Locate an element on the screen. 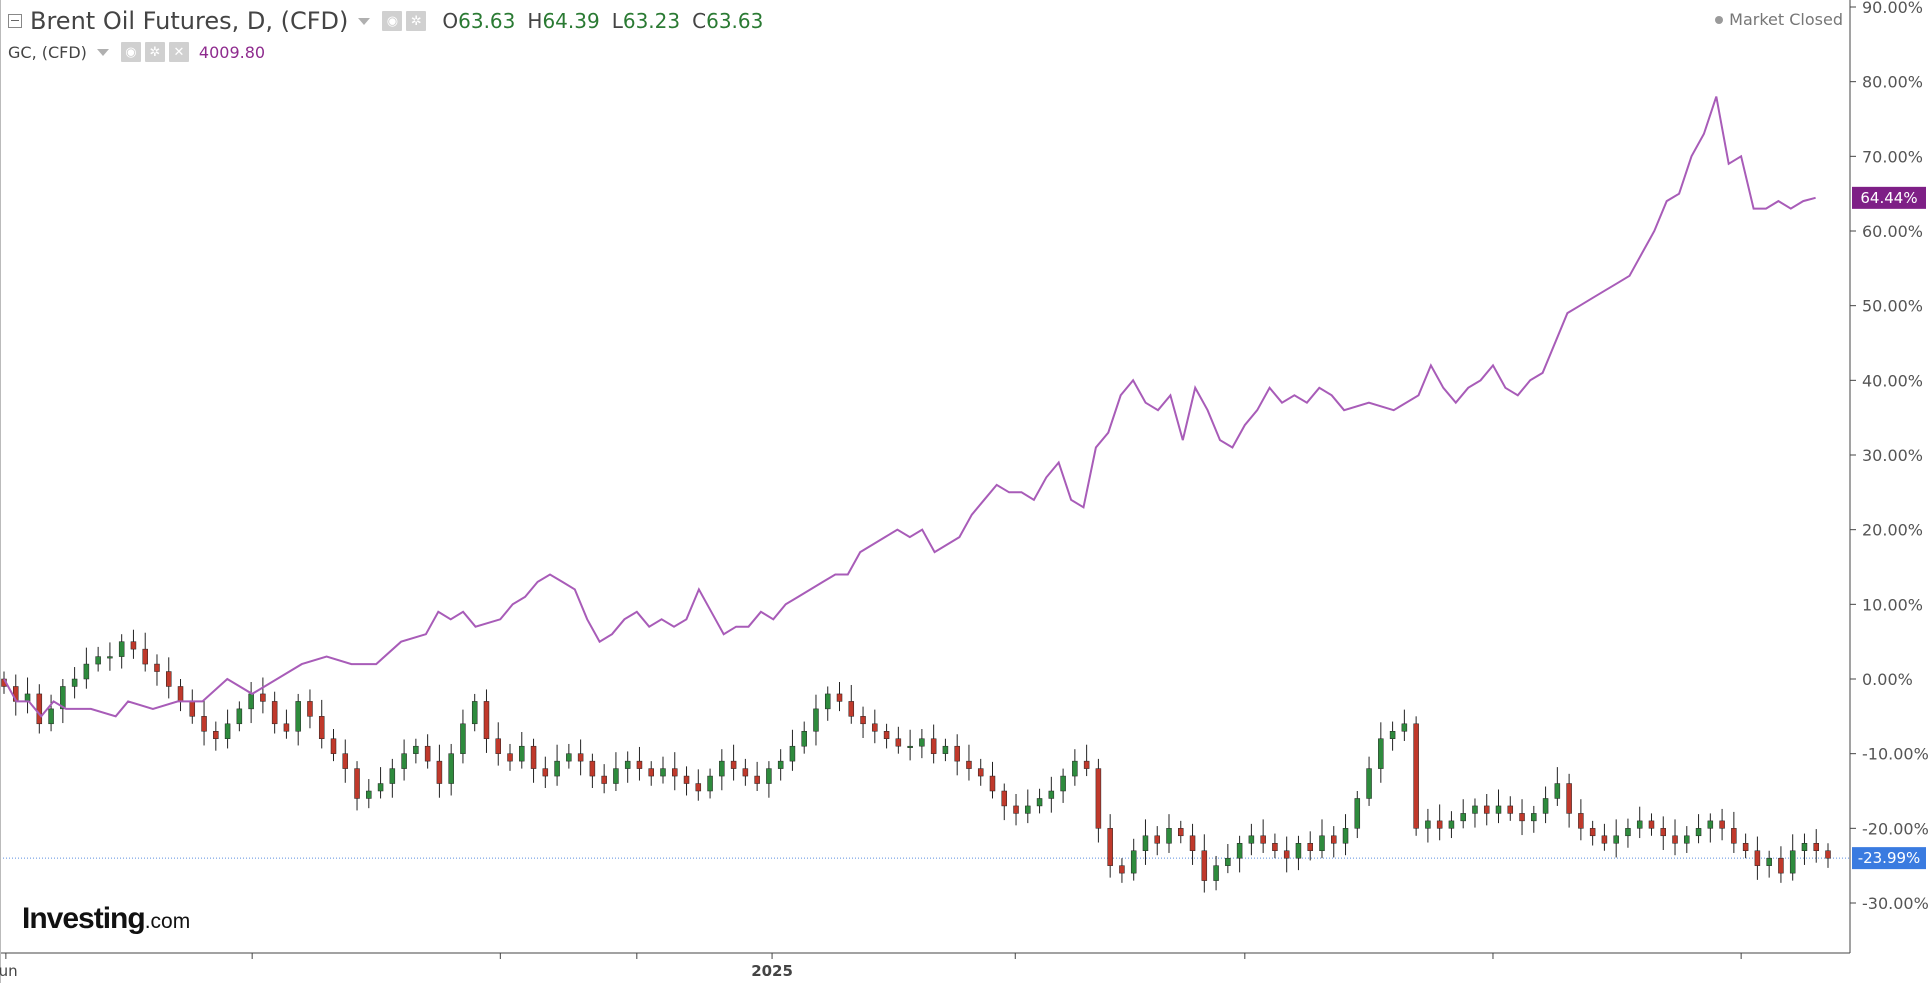 The width and height of the screenshot is (1931, 983). settings-gear-icon: ✲ is located at coordinates (416, 21).